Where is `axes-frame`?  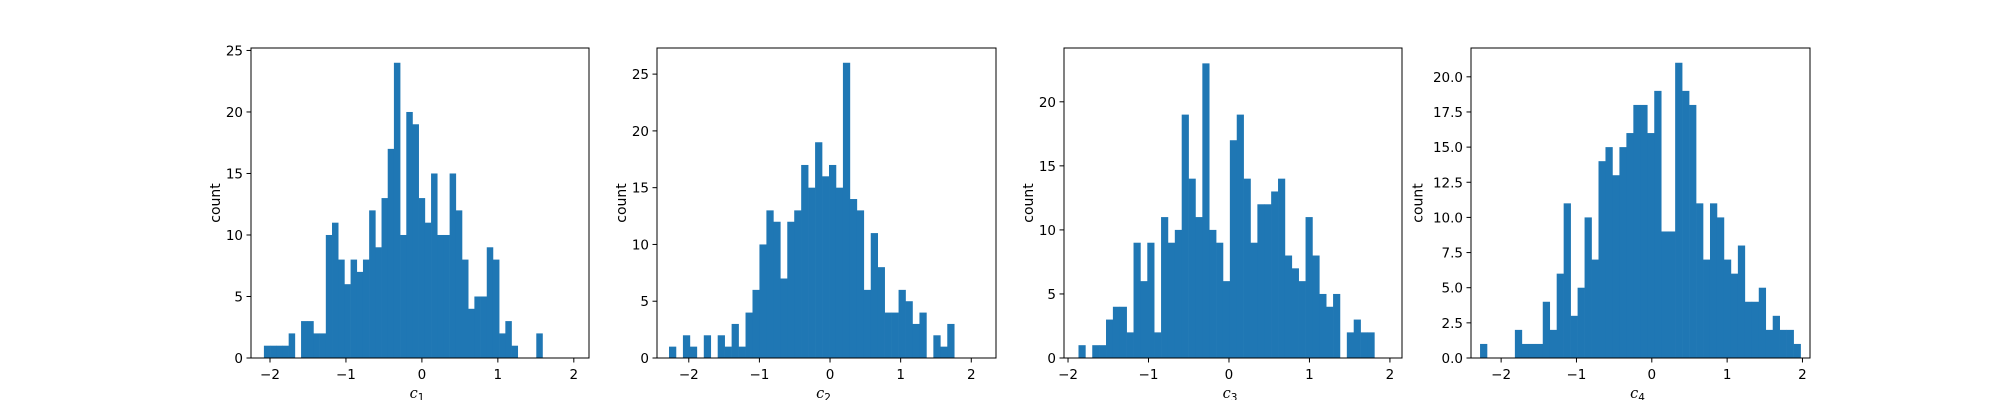 axes-frame is located at coordinates (420, 203).